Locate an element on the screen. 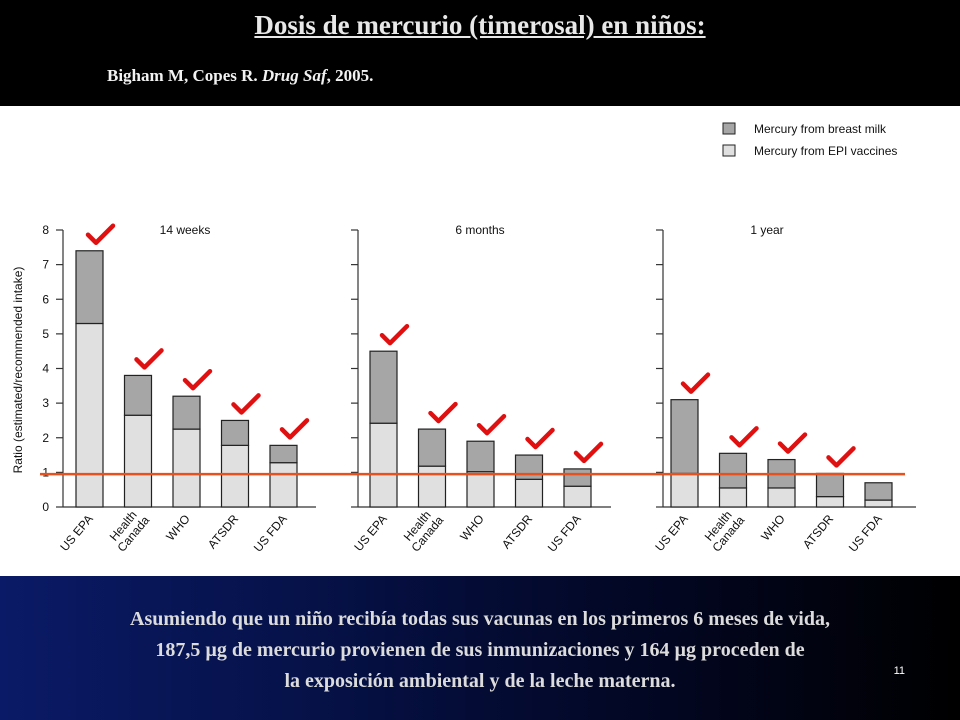 Image resolution: width=960 pixels, height=720 pixels. y-tick-label-0: 0 is located at coordinates (45, 507).